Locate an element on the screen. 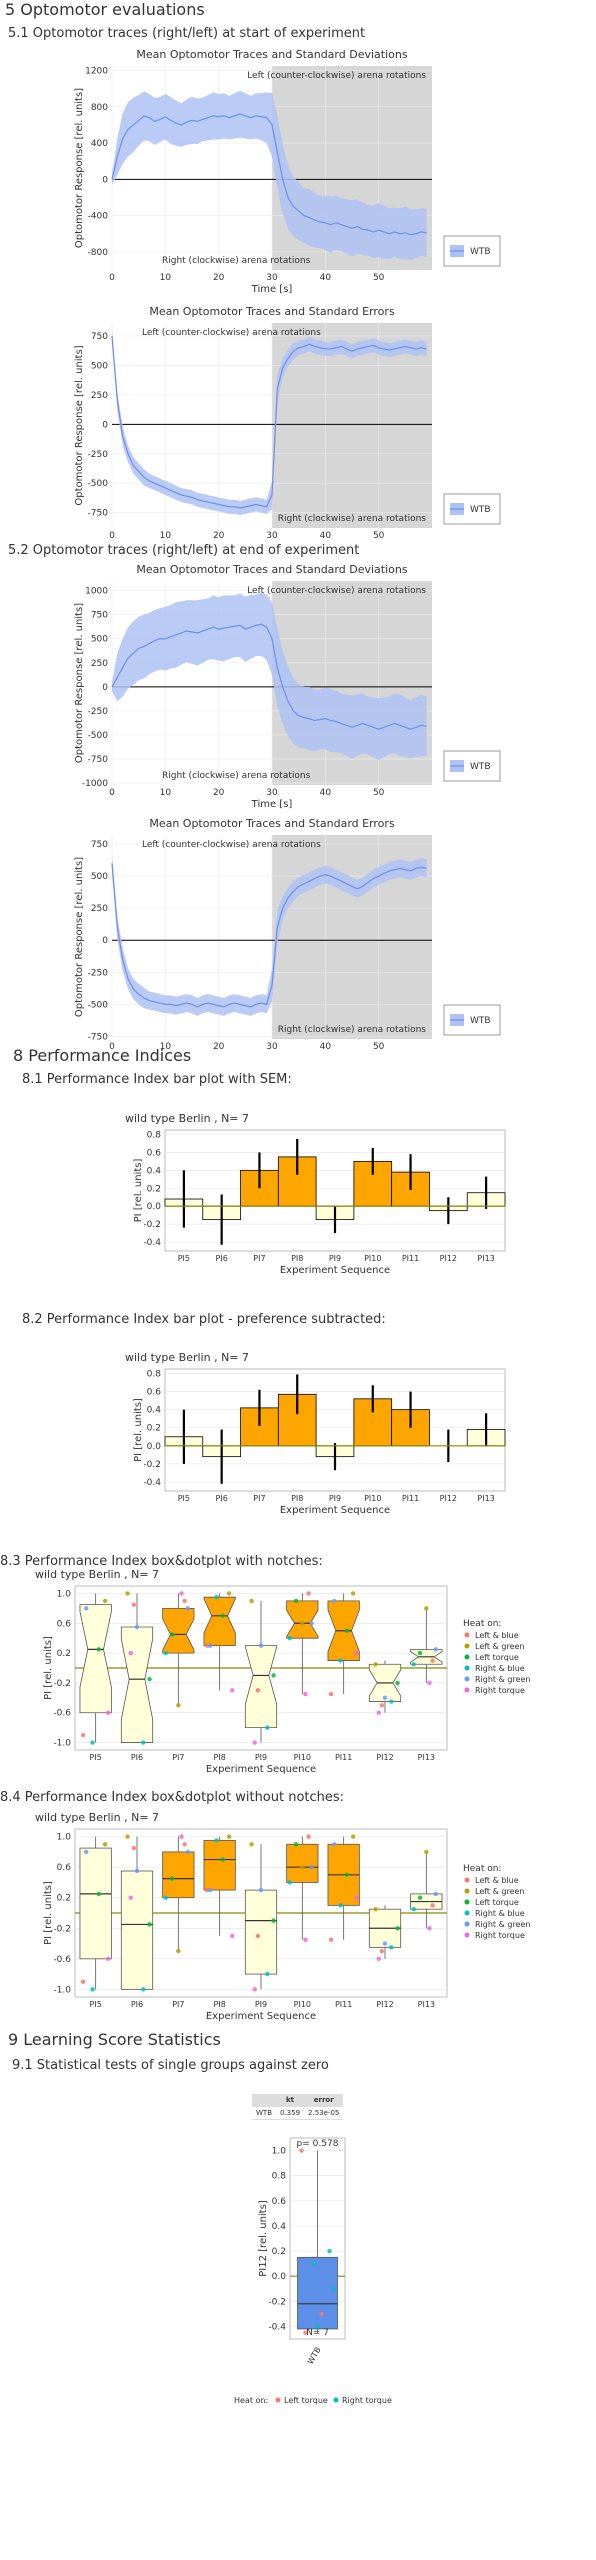 The image size is (596, 2560). y-tick-label: 1.0 is located at coordinates (279, 2152).